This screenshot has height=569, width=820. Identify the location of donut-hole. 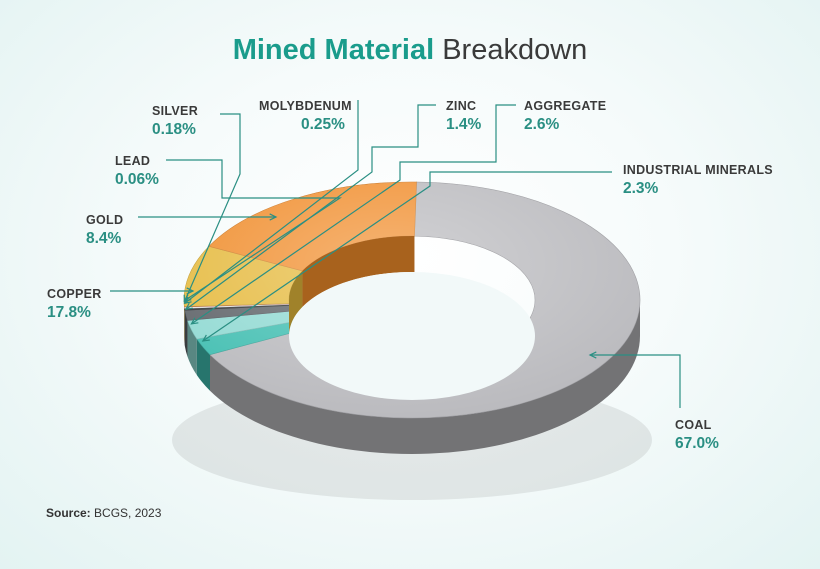
(412, 336).